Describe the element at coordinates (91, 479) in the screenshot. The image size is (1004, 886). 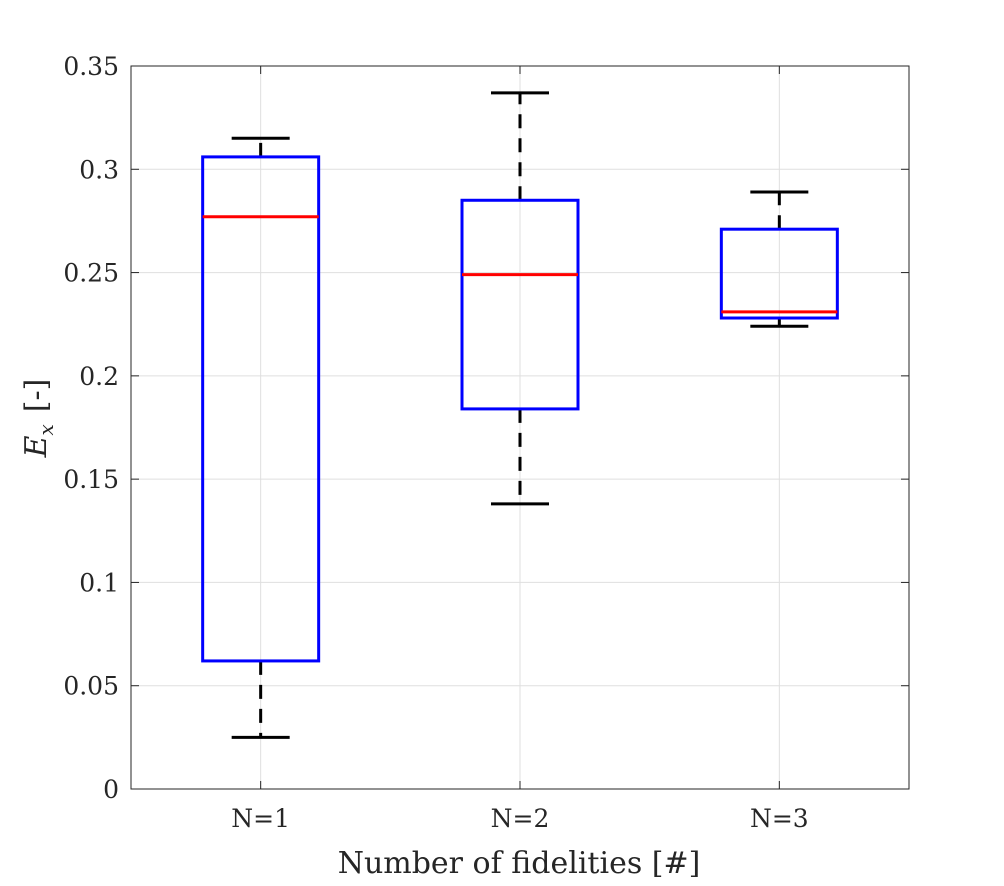
I see `y-tick-label: 0.15` at that location.